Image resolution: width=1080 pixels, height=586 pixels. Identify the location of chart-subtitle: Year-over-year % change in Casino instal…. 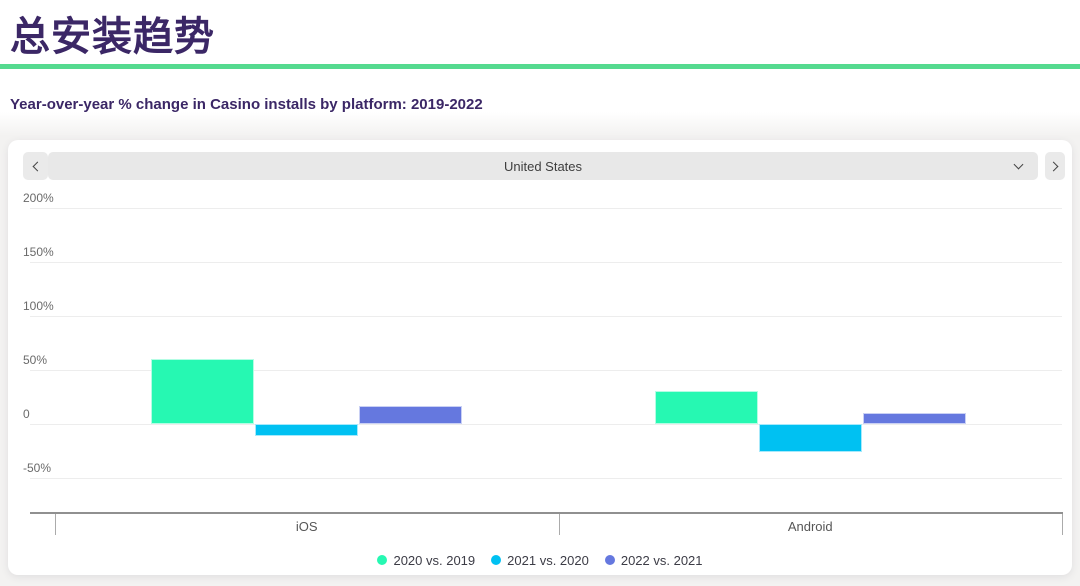
(246, 104).